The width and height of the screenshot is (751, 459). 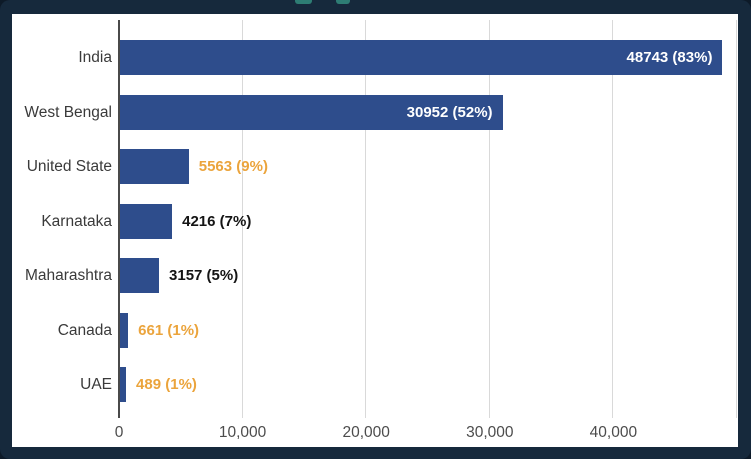 I want to click on category-label-karnataka: Karnataka, so click(x=76, y=221).